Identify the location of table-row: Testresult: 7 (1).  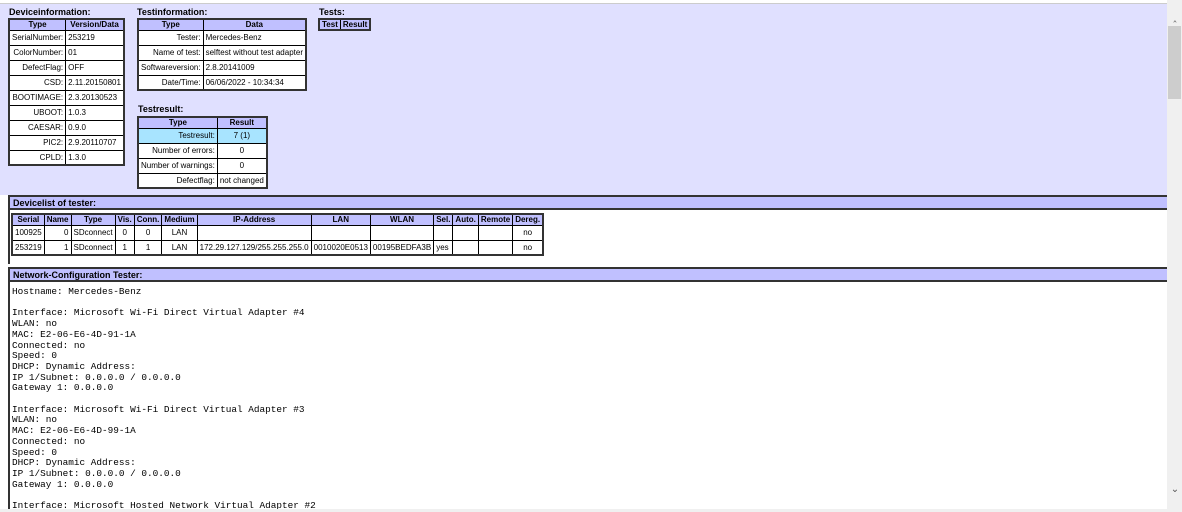
(202, 135).